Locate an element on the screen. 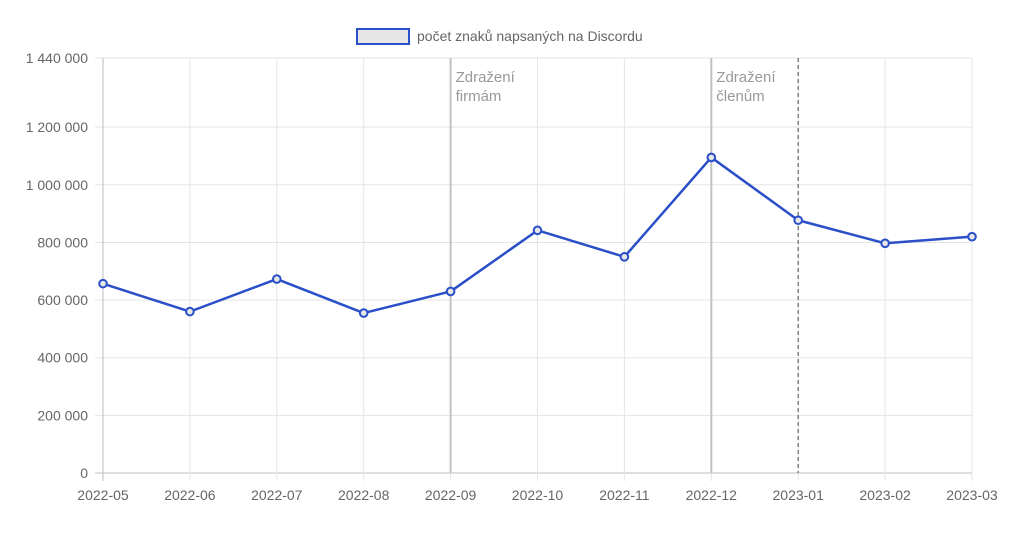  x-tick-label: 2022-06 is located at coordinates (190, 495).